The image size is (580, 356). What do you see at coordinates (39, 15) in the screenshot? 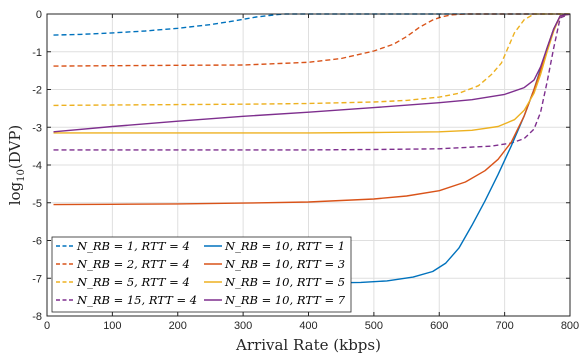
I see `y-tick-label: 0` at bounding box center [39, 15].